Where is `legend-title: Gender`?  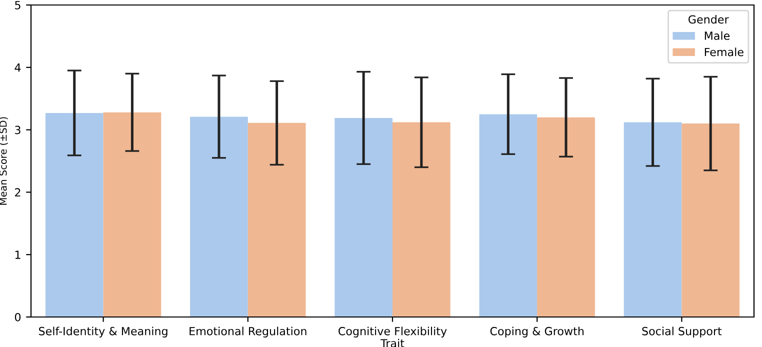 legend-title: Gender is located at coordinates (708, 19).